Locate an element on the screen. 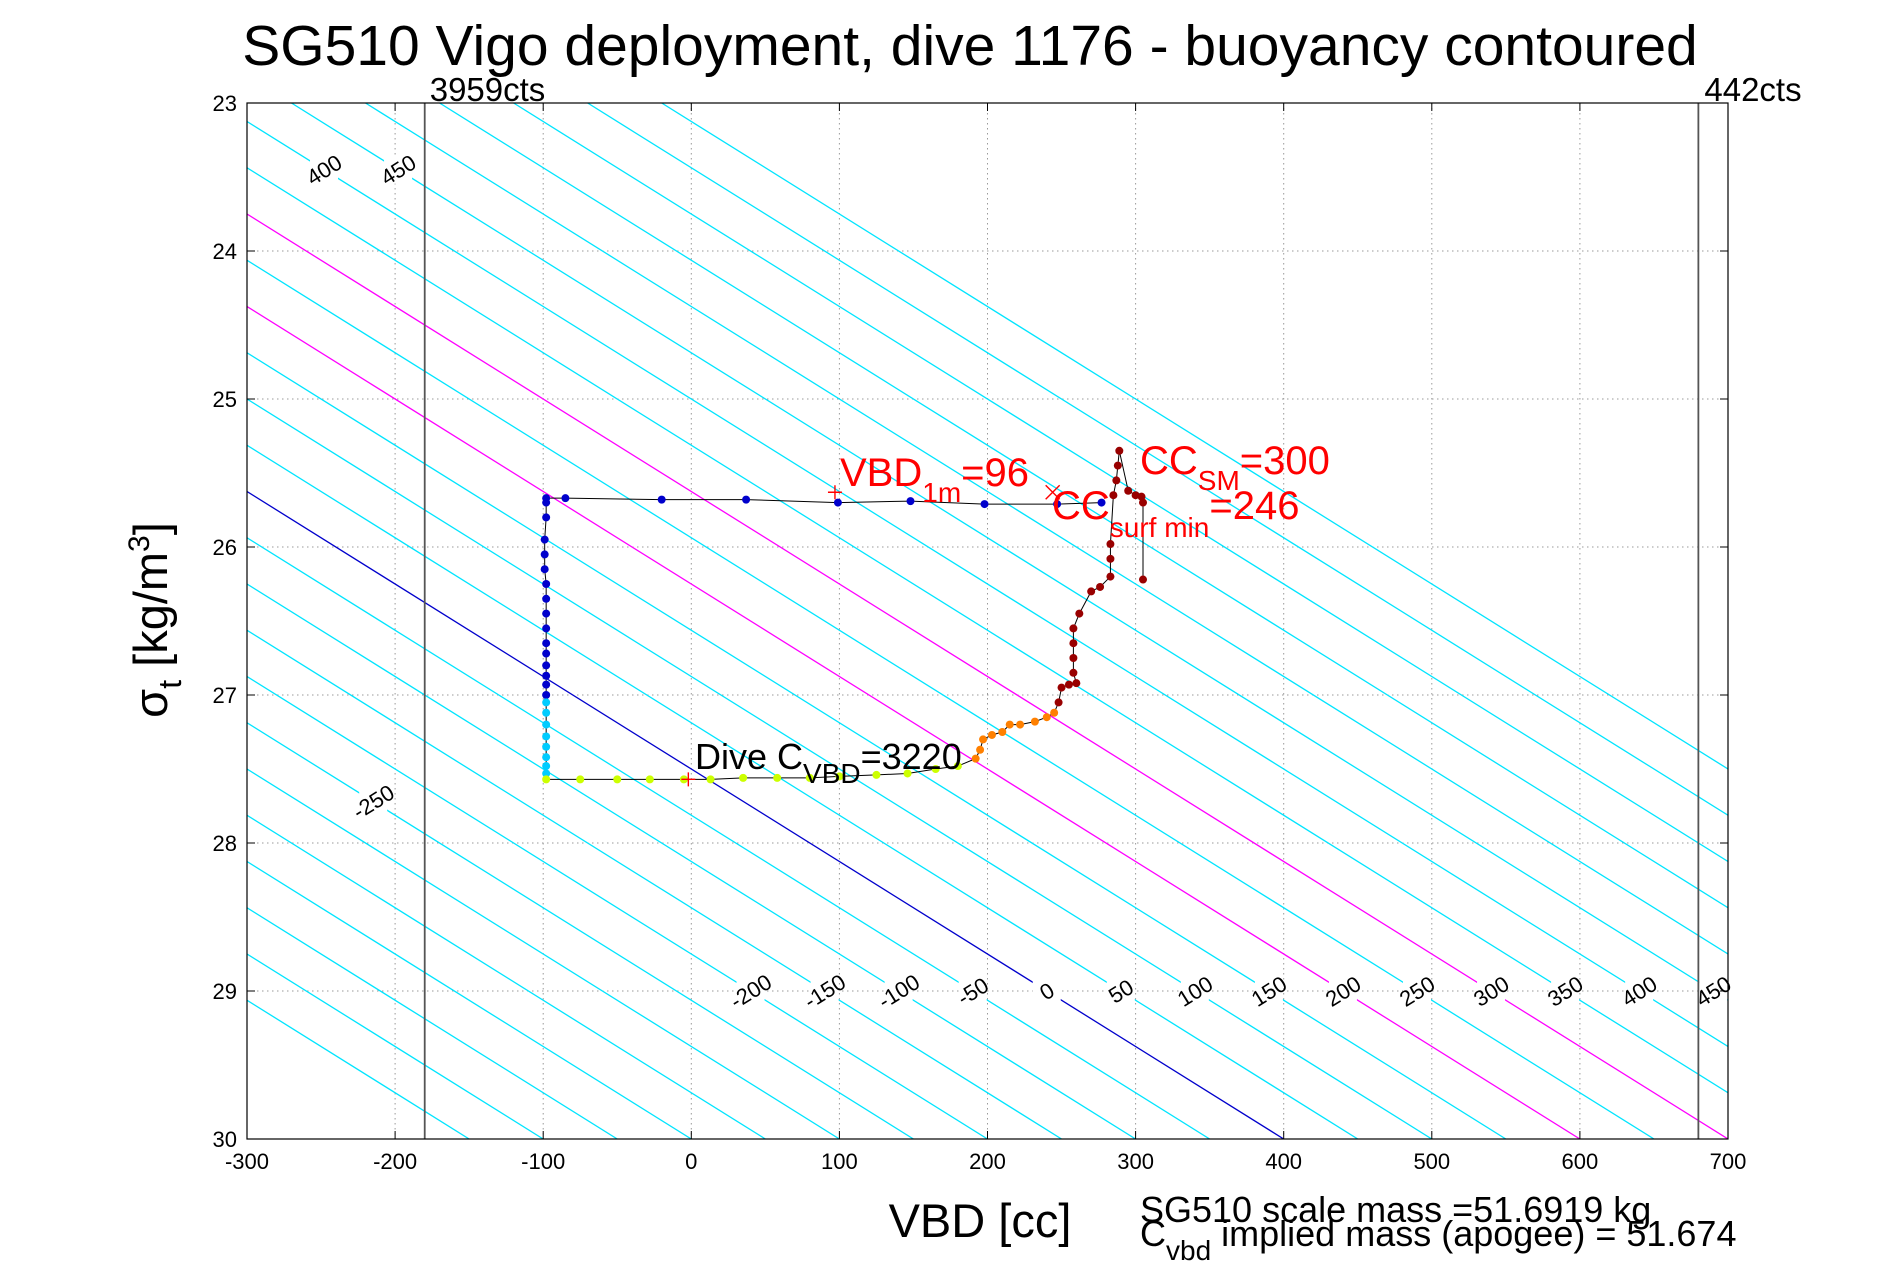 This screenshot has height=1262, width=1891. dive-series is located at coordinates (844, 615).